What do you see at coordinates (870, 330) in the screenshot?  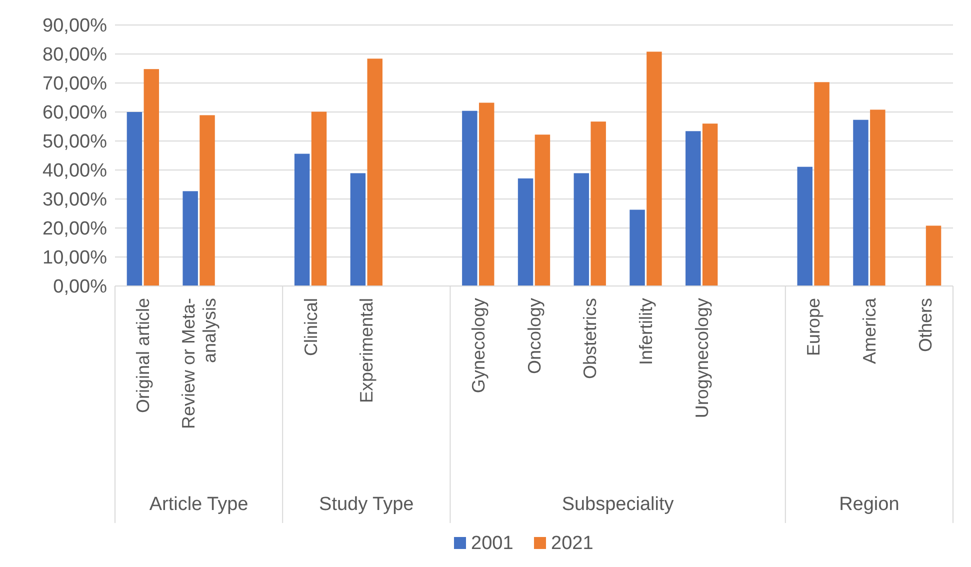 I see `x-tick-label: America` at bounding box center [870, 330].